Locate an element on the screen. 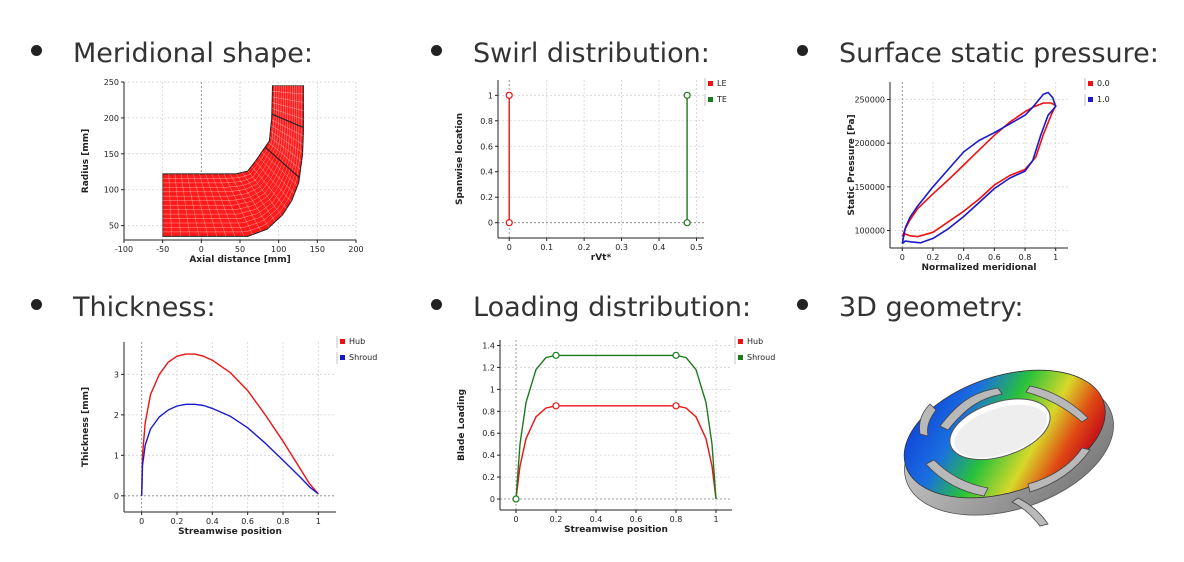 The width and height of the screenshot is (1184, 562). y-tick-label: 1.4 is located at coordinates (488, 345).